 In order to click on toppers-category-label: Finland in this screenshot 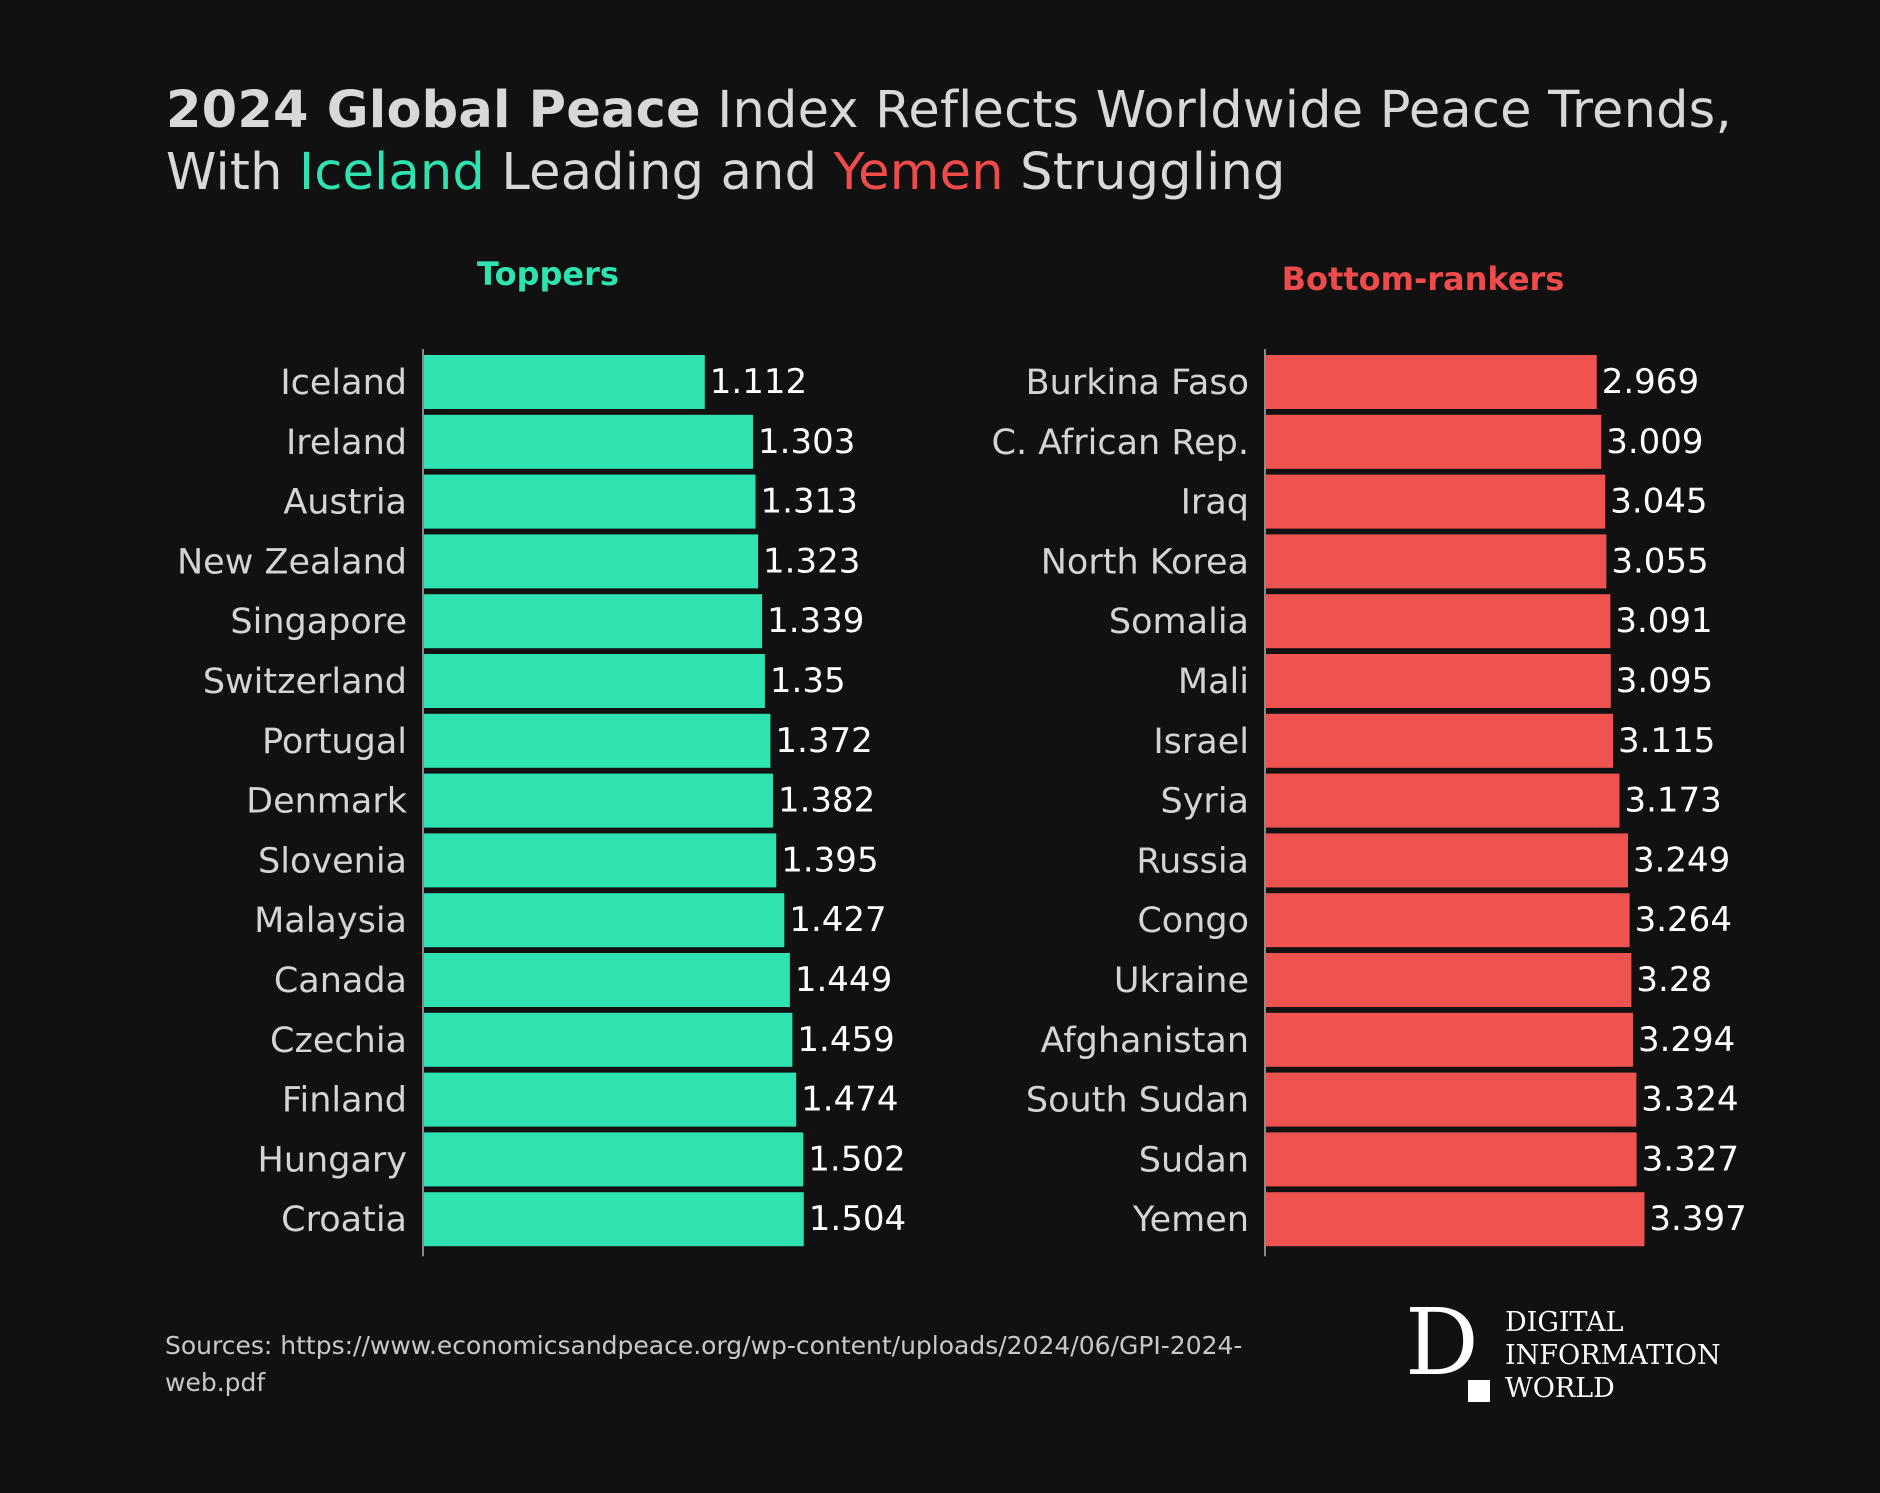, I will do `click(344, 1101)`.